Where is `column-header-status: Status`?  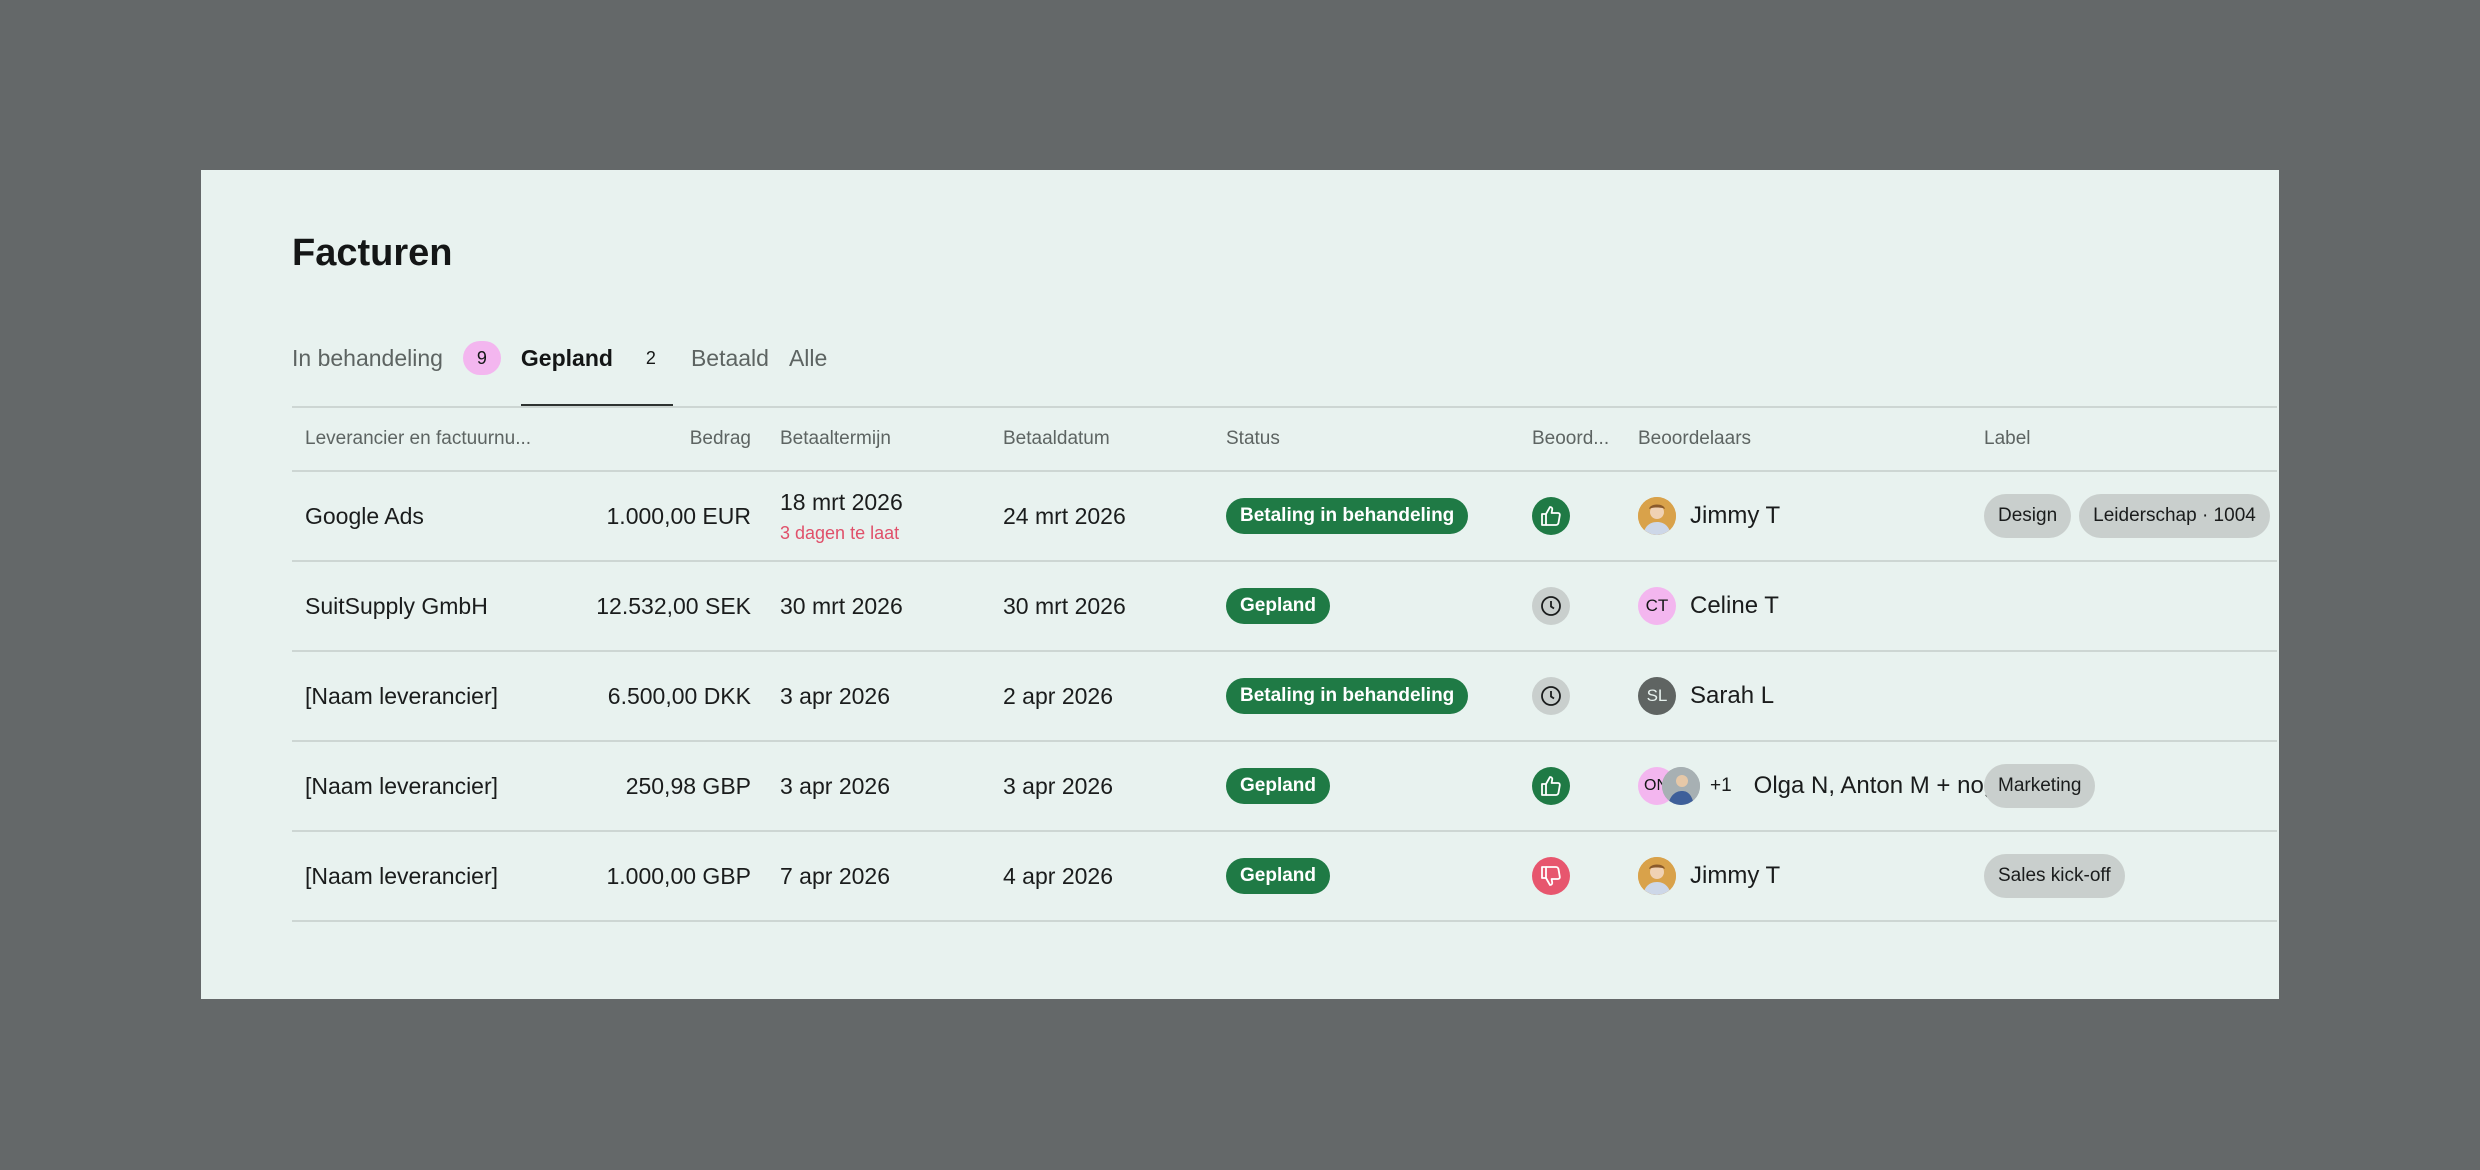 column-header-status: Status is located at coordinates (1253, 438).